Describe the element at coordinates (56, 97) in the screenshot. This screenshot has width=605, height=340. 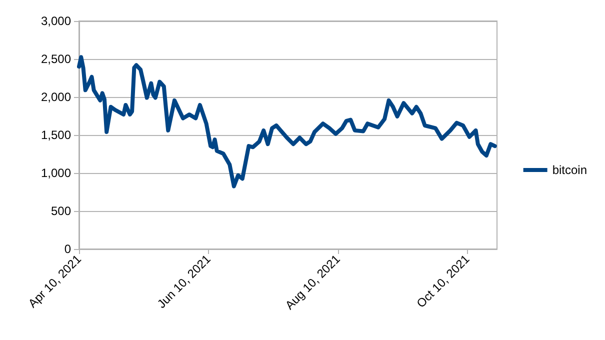
I see `y-tick-label: 2,000` at that location.